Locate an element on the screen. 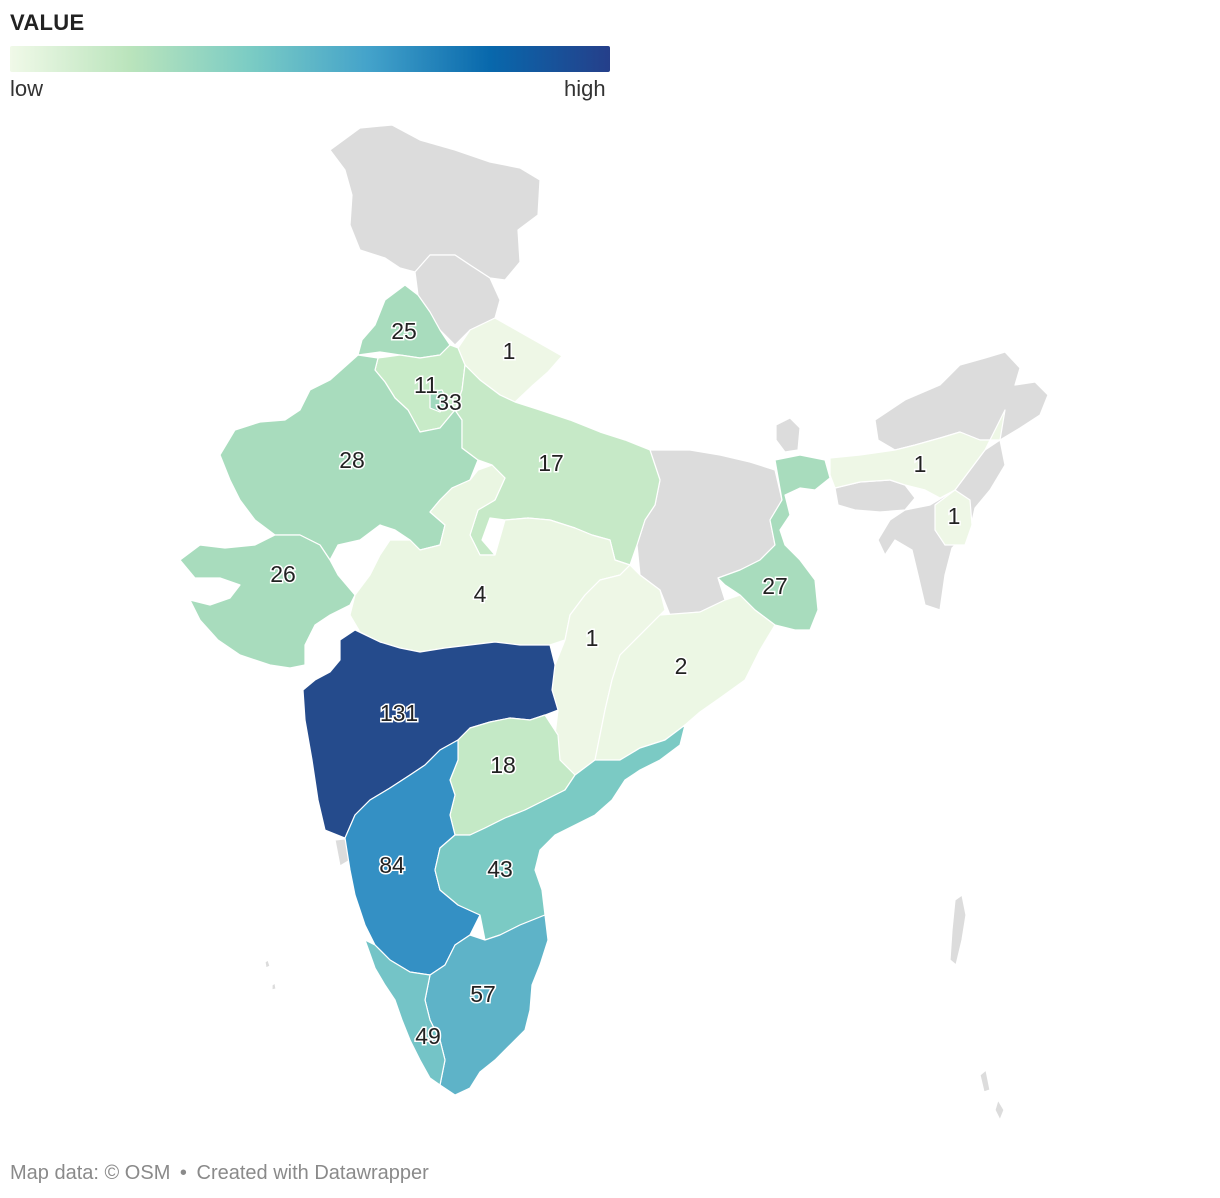 The width and height of the screenshot is (1220, 1198). region-andaman-islands is located at coordinates (977, 1007).